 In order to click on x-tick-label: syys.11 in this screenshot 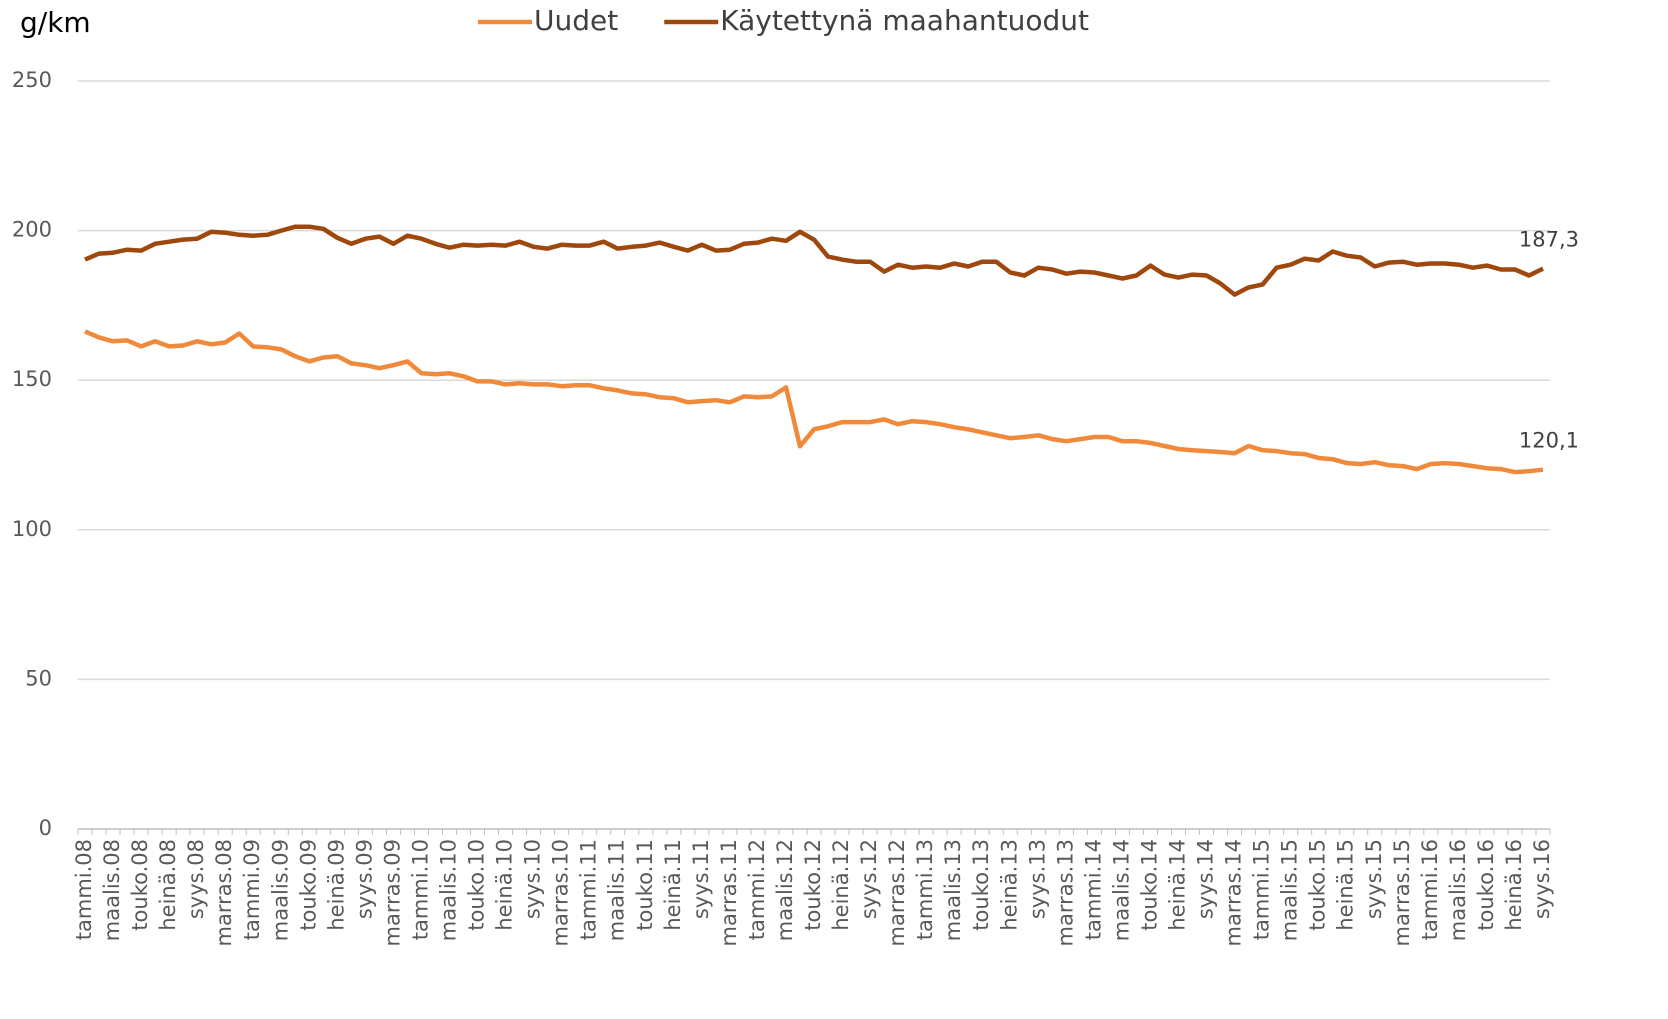, I will do `click(701, 879)`.